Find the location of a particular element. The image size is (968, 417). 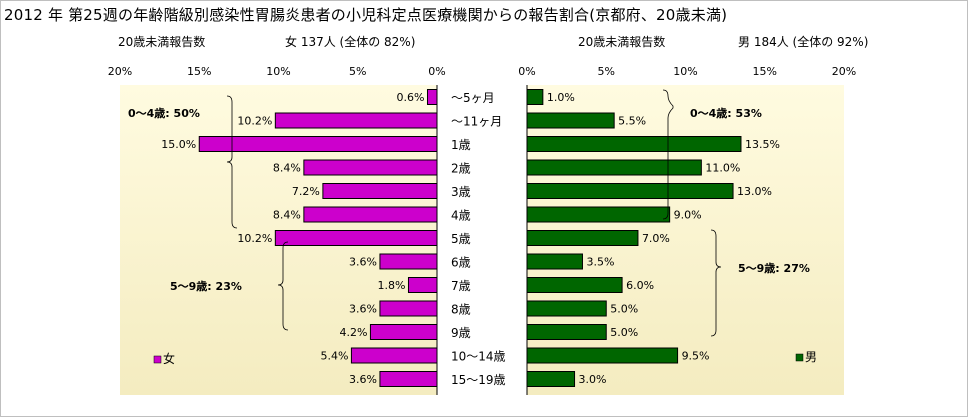

age-category-label: 7歳 is located at coordinates (461, 286).